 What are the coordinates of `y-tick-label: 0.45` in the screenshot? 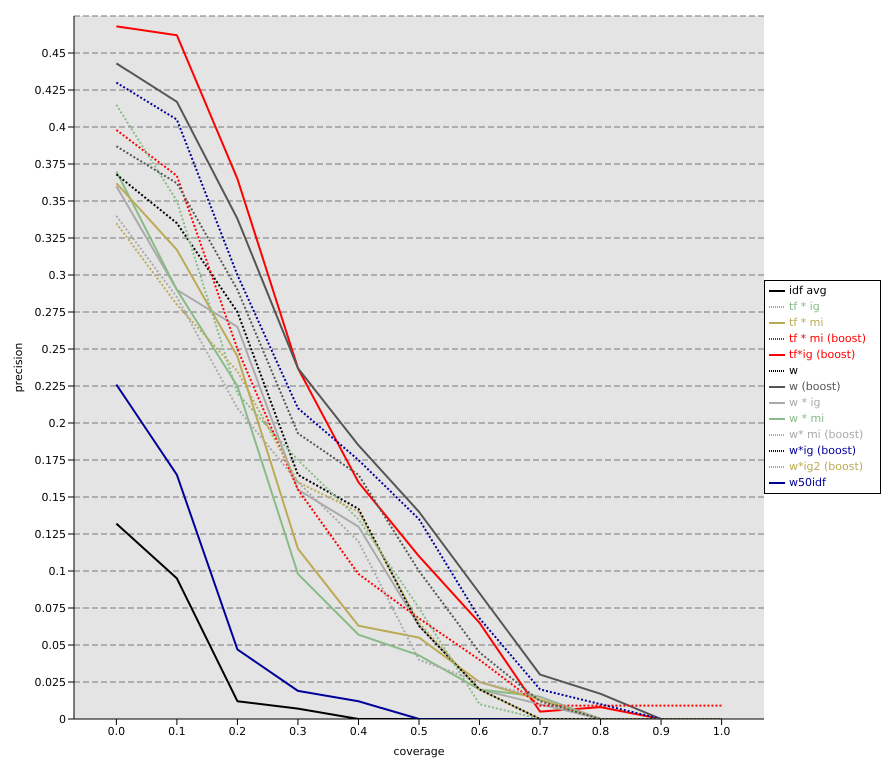 It's located at (54, 53).